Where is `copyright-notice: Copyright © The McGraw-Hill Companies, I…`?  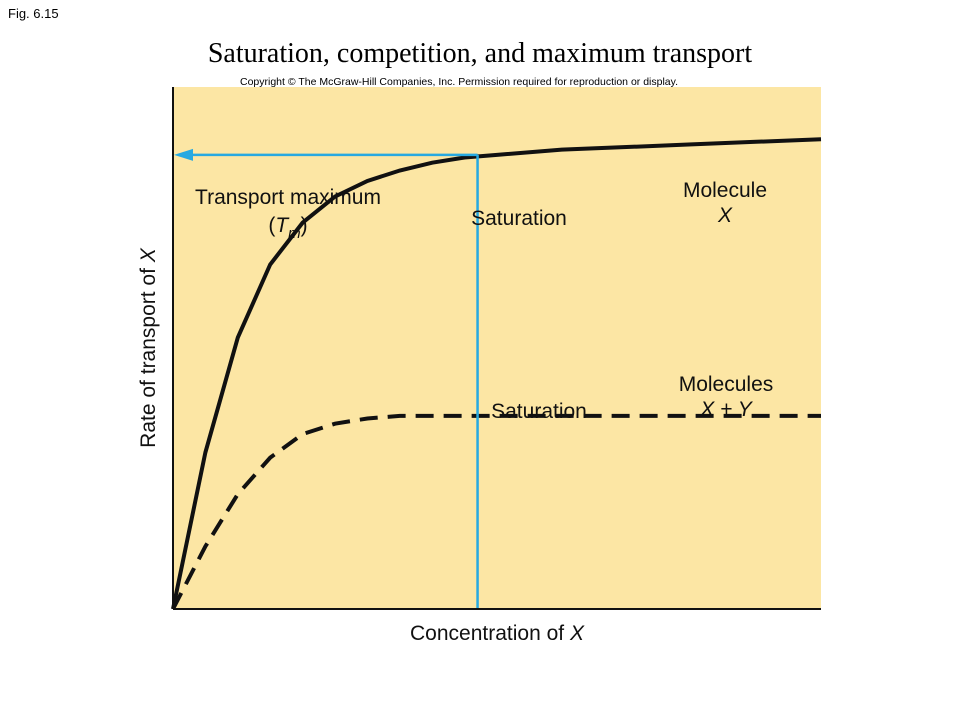 copyright-notice: Copyright © The McGraw-Hill Companies, I… is located at coordinates (459, 82).